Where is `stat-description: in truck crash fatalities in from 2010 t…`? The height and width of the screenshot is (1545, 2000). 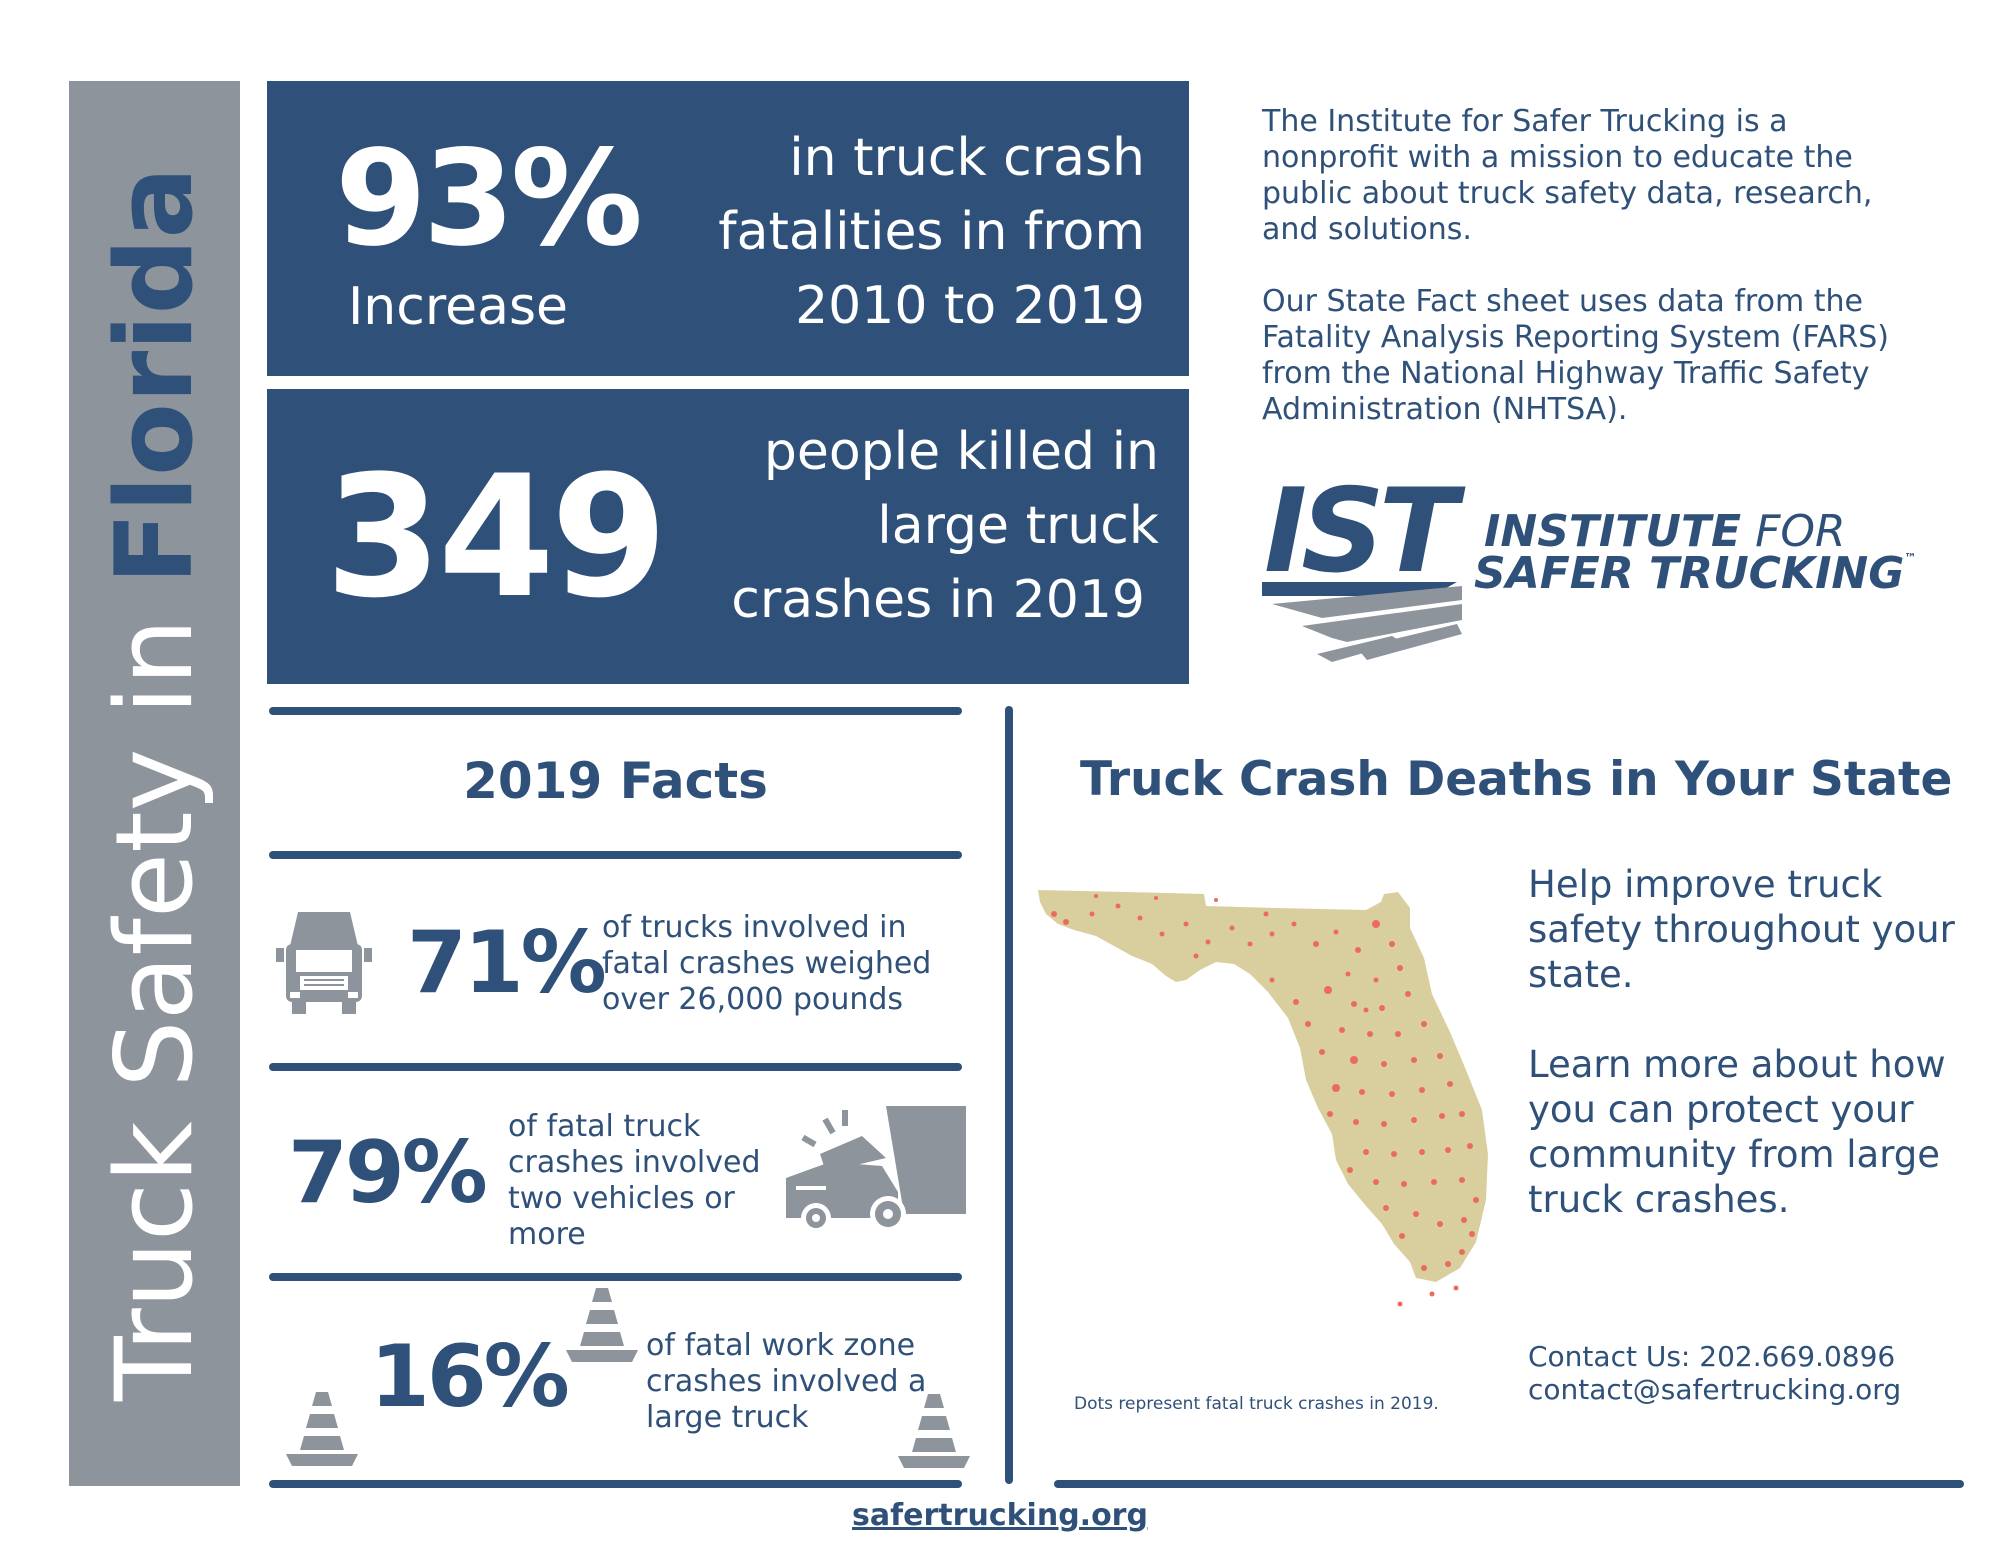
stat-description: in truck crash fatalities in from 2010 t… is located at coordinates (885, 232).